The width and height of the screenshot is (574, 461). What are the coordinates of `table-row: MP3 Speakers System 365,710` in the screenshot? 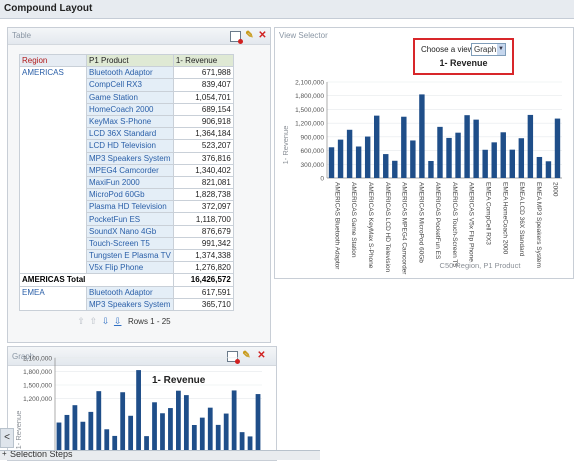 It's located at (127, 304).